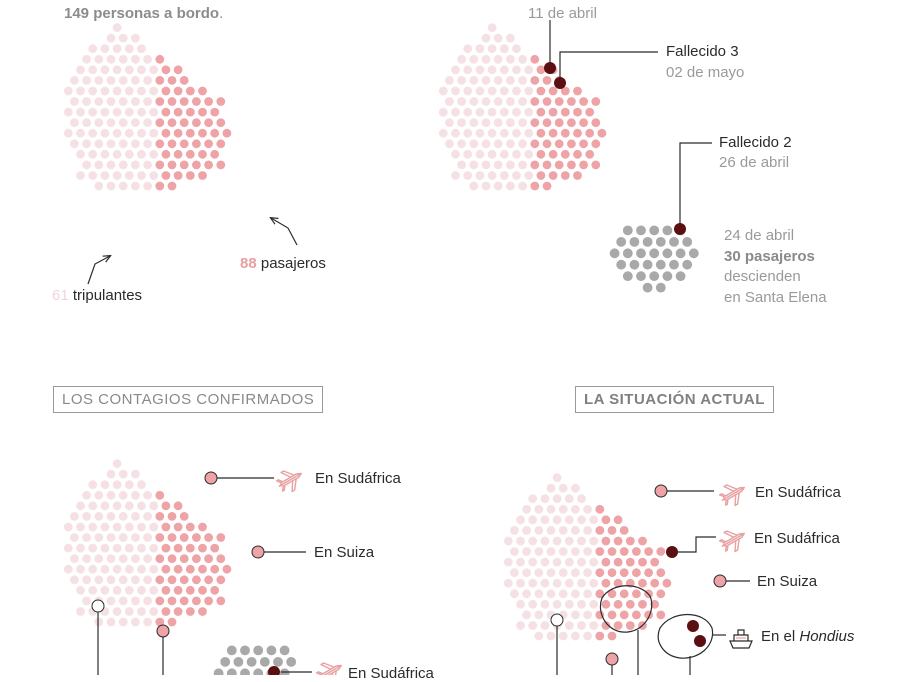  What do you see at coordinates (344, 552) in the screenshot?
I see `panel3-label-suiza: En Suiza` at bounding box center [344, 552].